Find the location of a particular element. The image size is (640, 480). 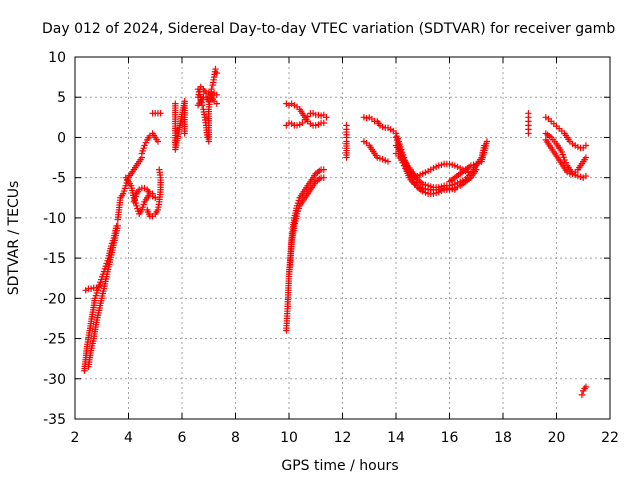

y-tick-label: -5 is located at coordinates (59, 179).